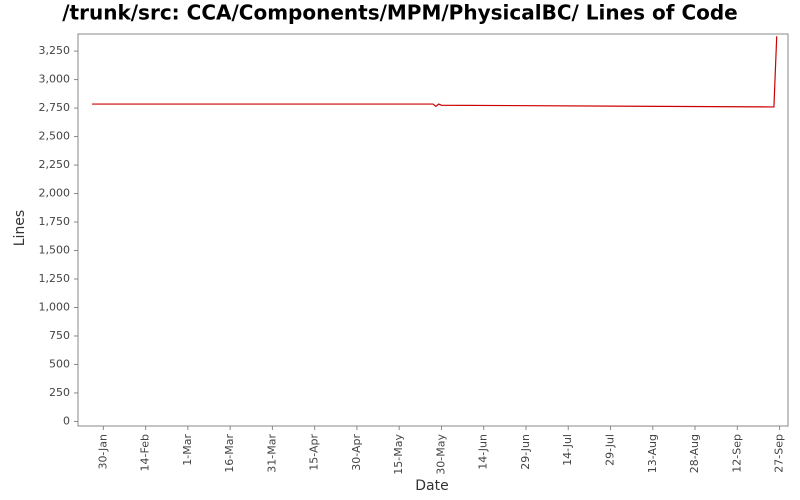 The image size is (800, 500). I want to click on data-line, so click(435, 72).